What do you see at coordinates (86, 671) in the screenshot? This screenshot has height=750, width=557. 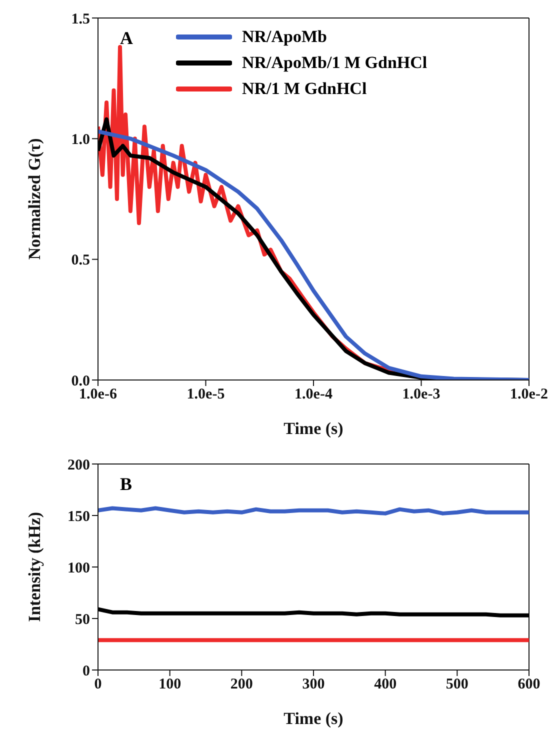 I see `y-tick-label: 0` at bounding box center [86, 671].